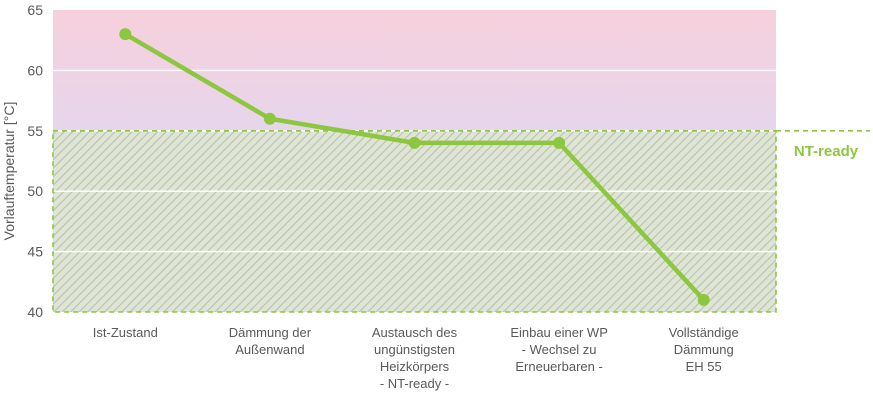 Image resolution: width=873 pixels, height=400 pixels. What do you see at coordinates (270, 341) in the screenshot?
I see `x-category-label: Dämmung der Außenwand` at bounding box center [270, 341].